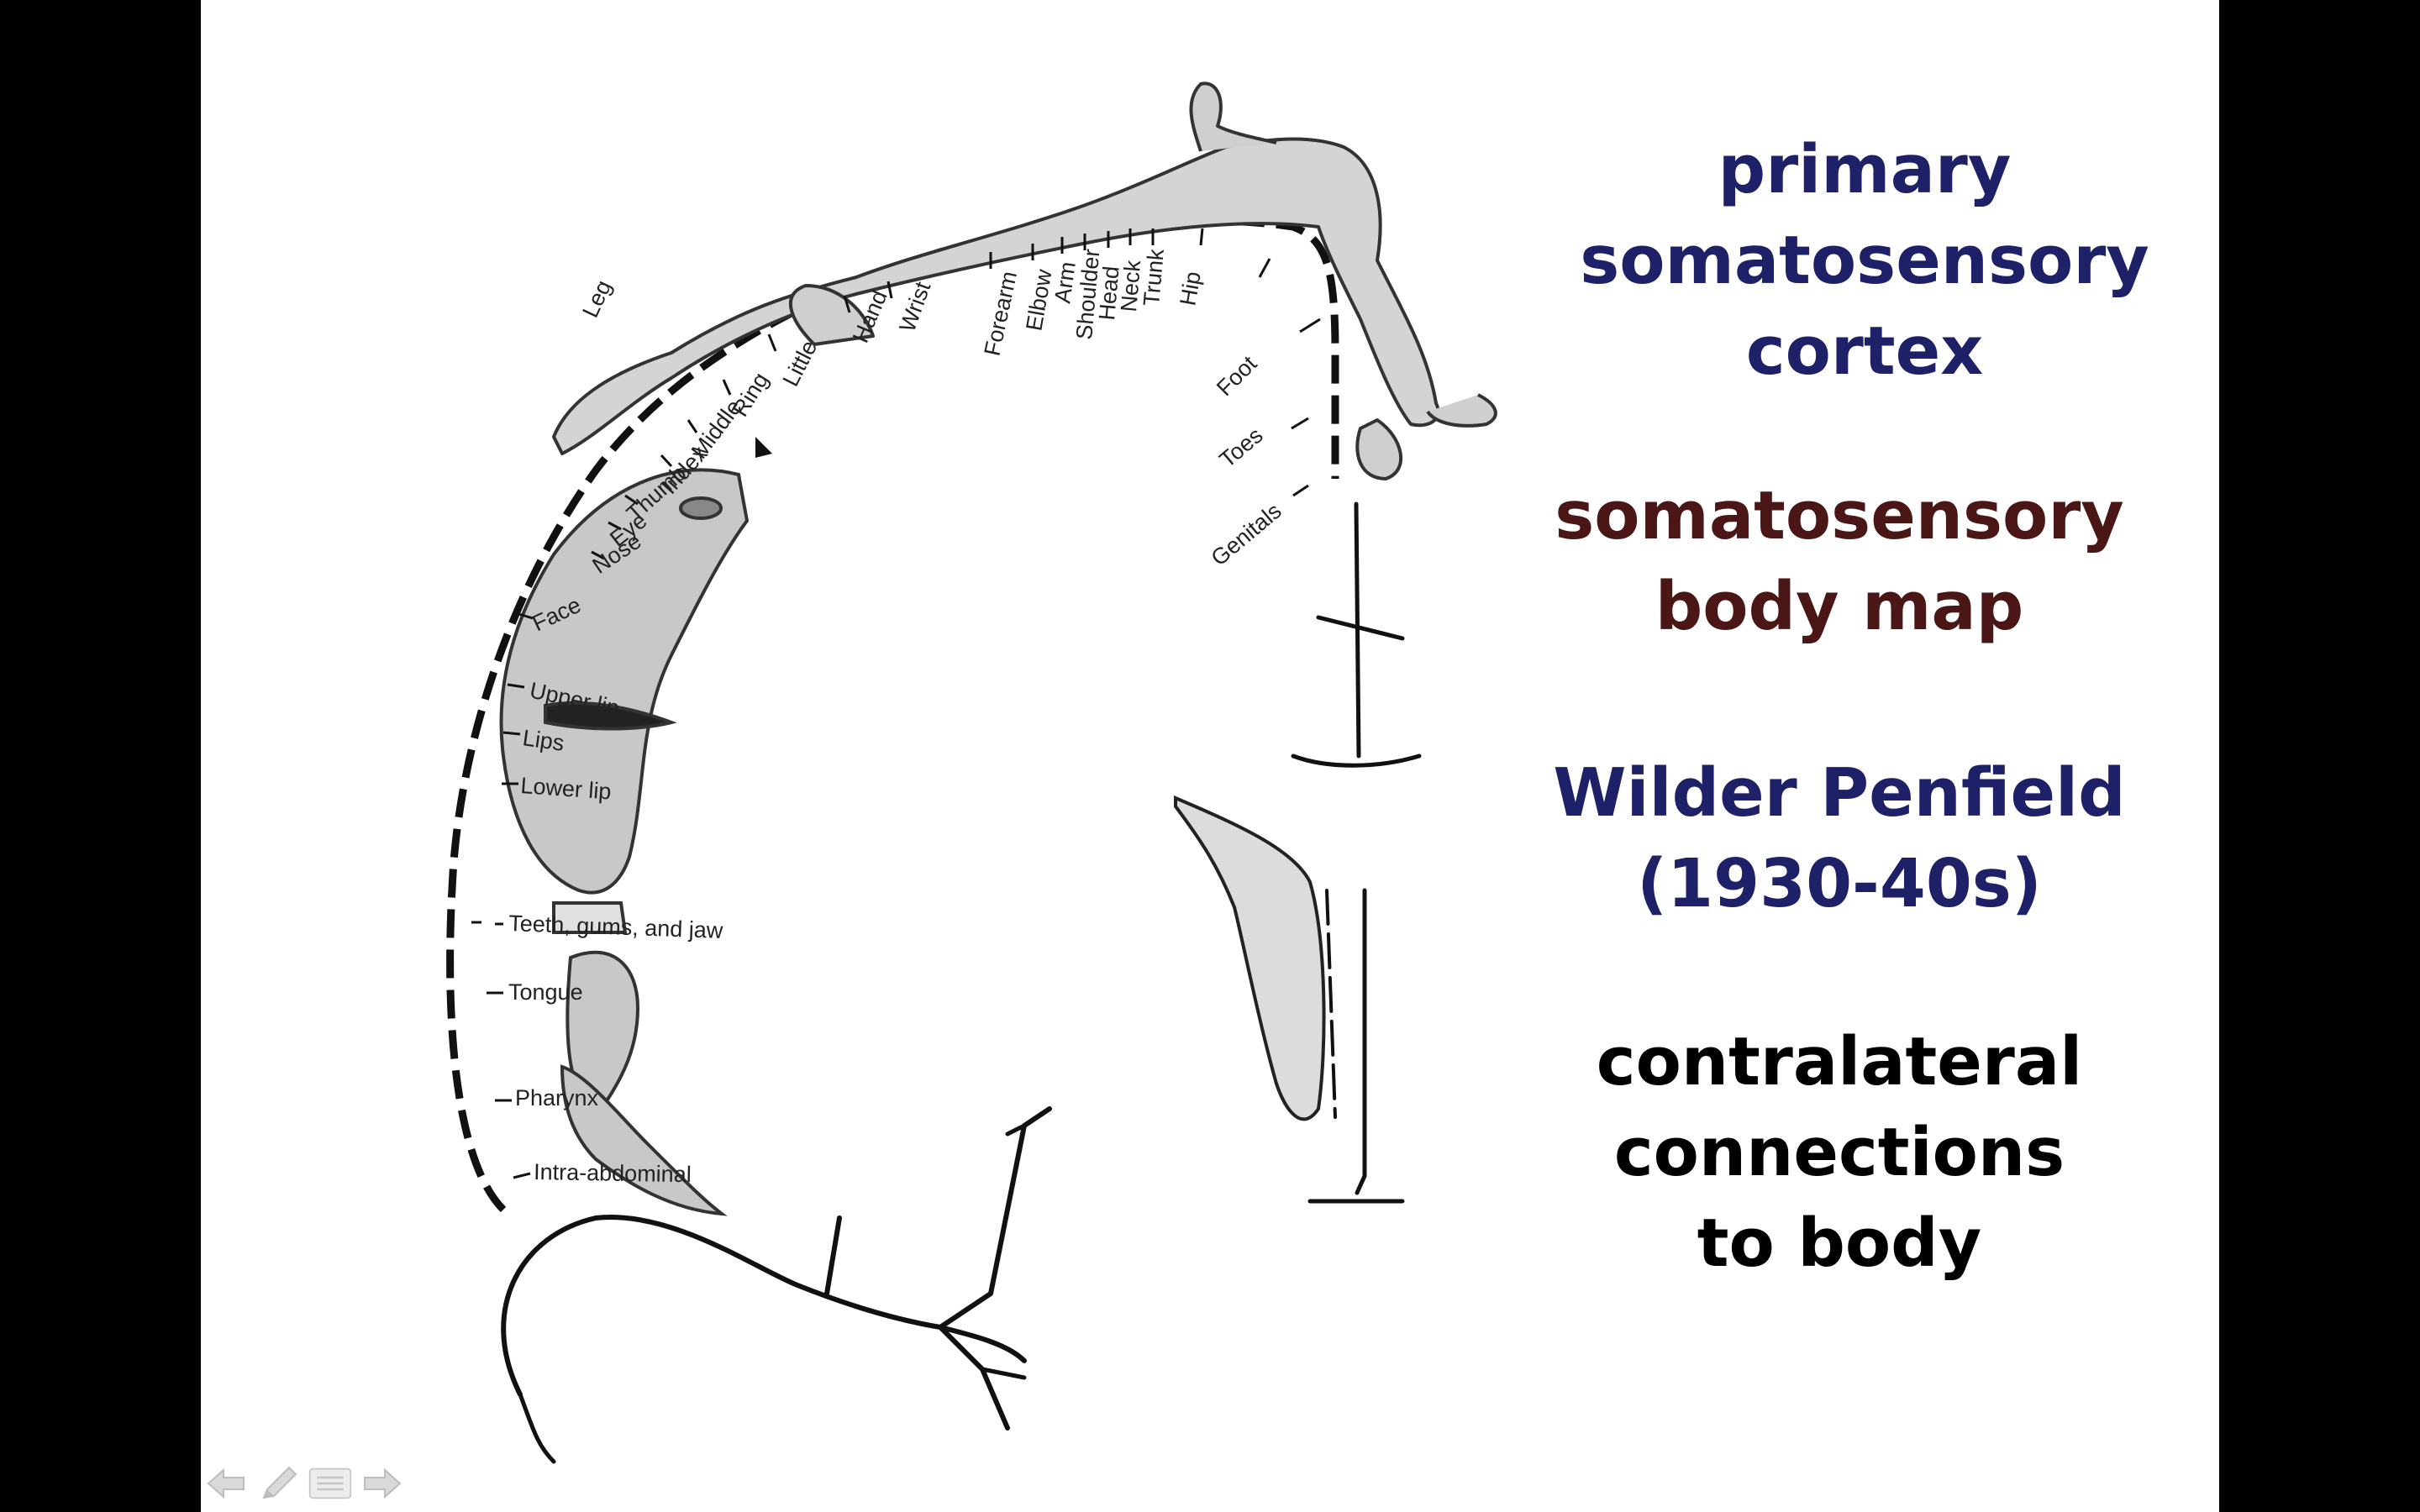 The image size is (2420, 1512). Describe the element at coordinates (304, 1483) in the screenshot. I see `slide-controls` at that location.